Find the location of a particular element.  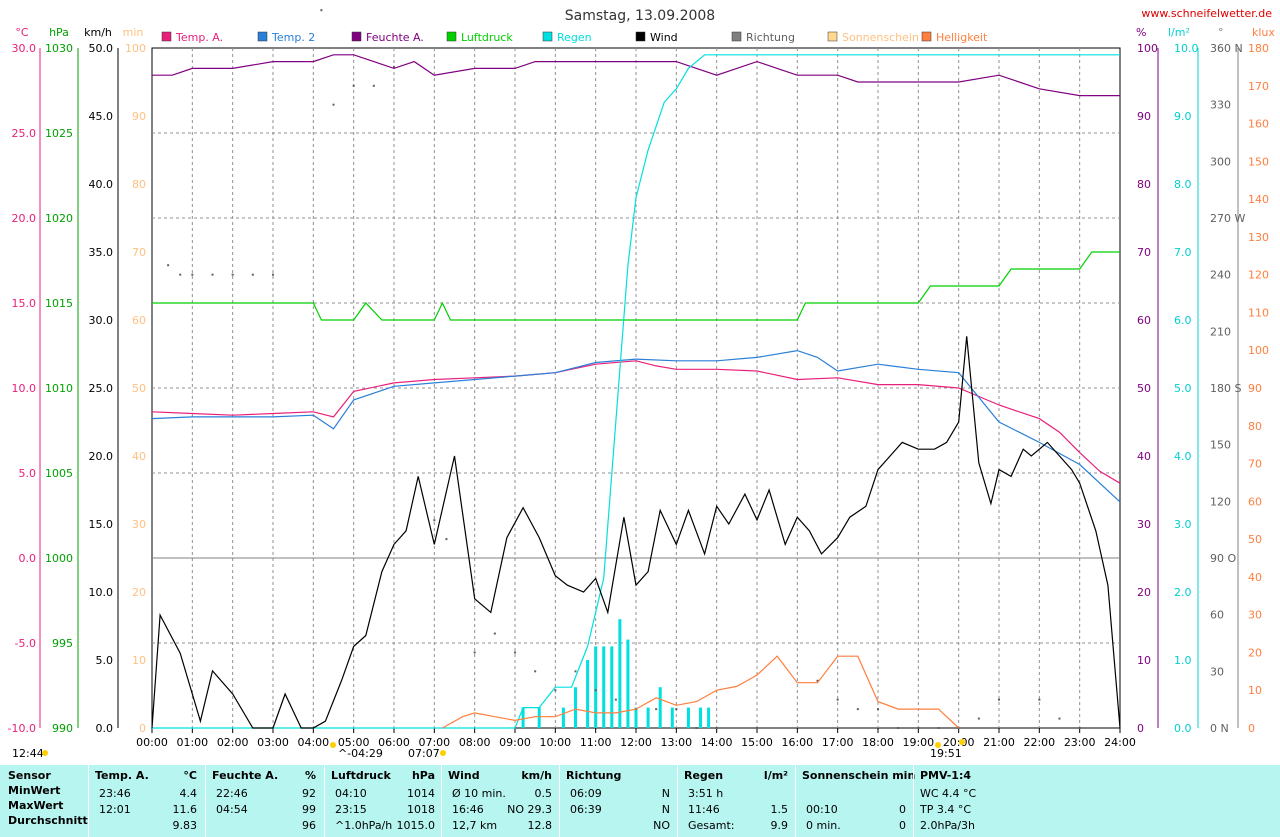

wind-tick: 35.0 is located at coordinates (101, 252).